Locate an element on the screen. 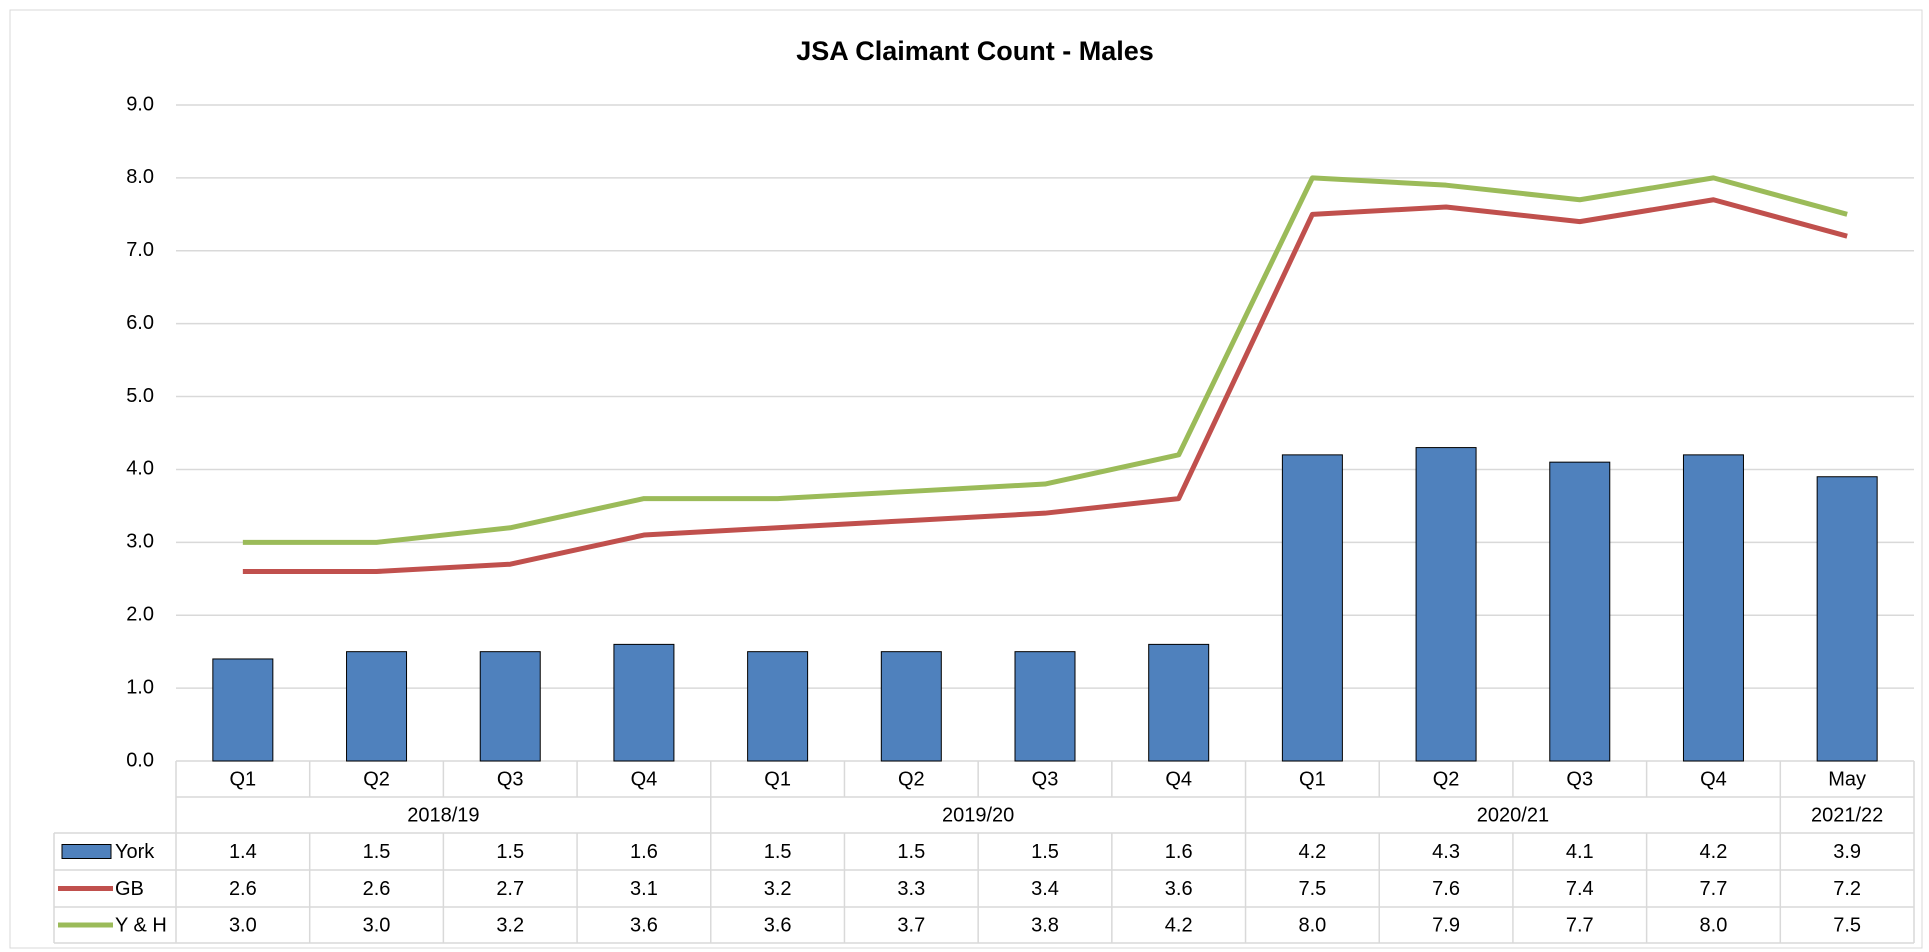 The width and height of the screenshot is (1929, 952). group-label: 2021/22 is located at coordinates (1847, 815).